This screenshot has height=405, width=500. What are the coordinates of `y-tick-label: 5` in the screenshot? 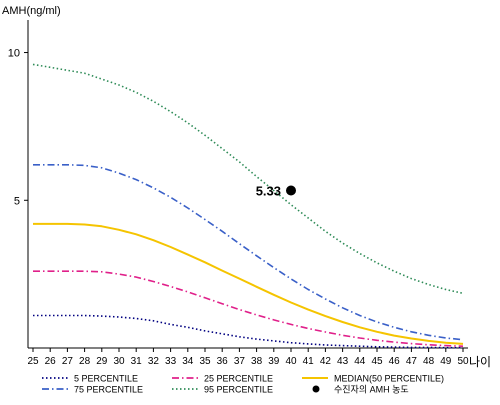 It's located at (17, 201).